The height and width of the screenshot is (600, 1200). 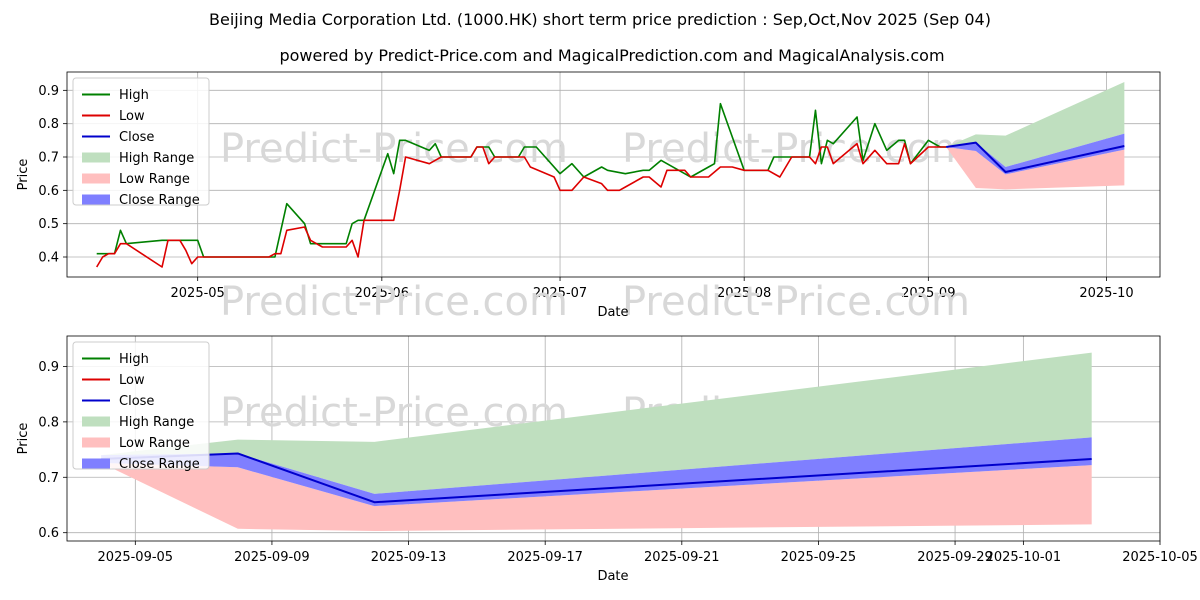 What do you see at coordinates (272, 557) in the screenshot?
I see `x-tick-label: 2025-09-09` at bounding box center [272, 557].